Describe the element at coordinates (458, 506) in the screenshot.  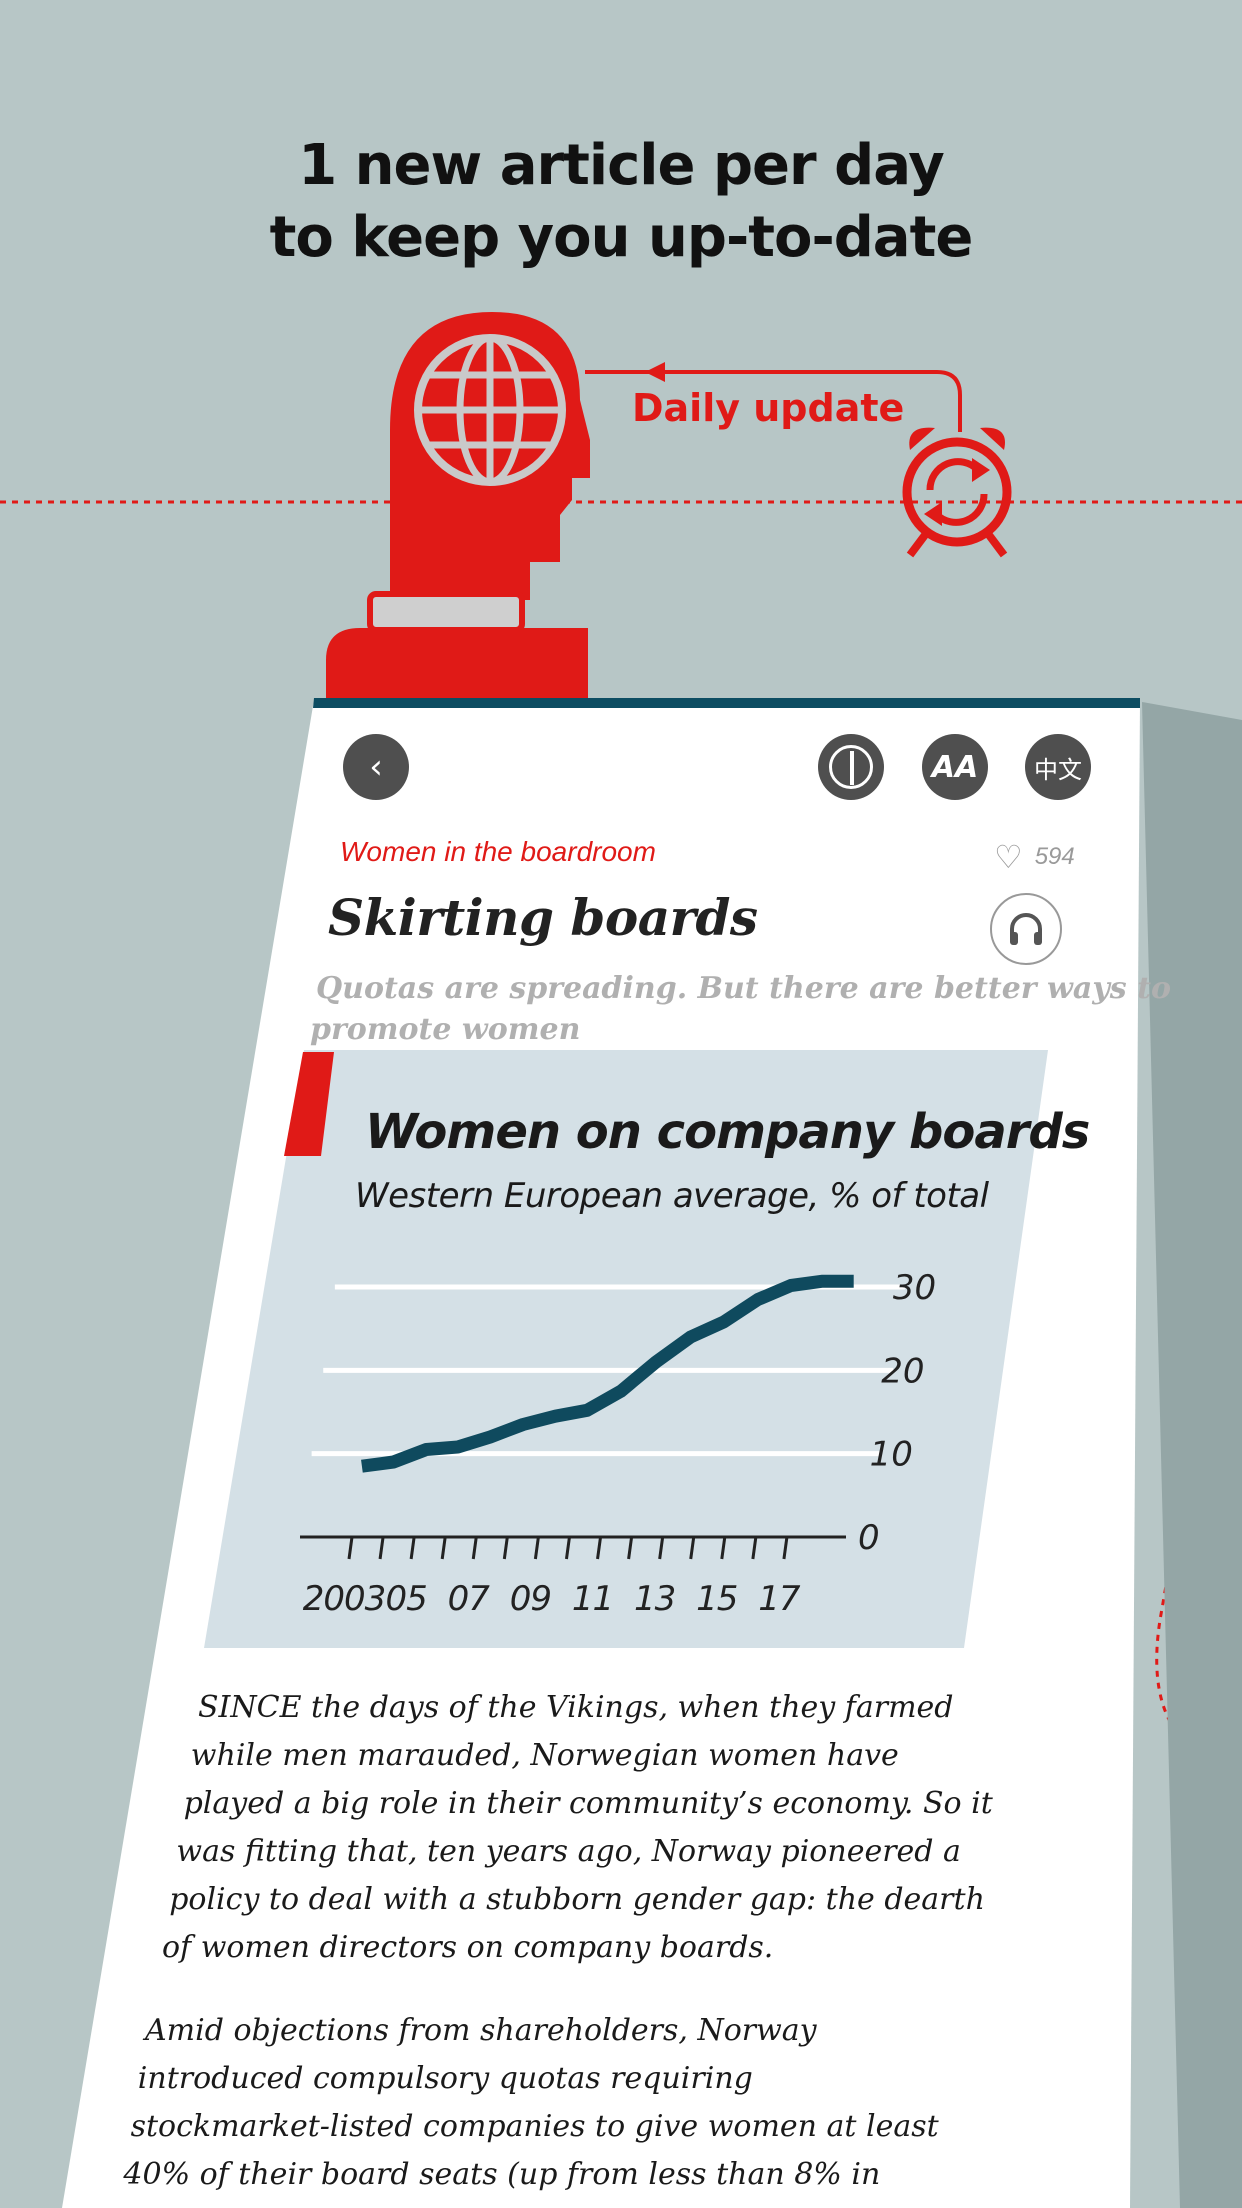
I see `head-globe-icon` at that location.